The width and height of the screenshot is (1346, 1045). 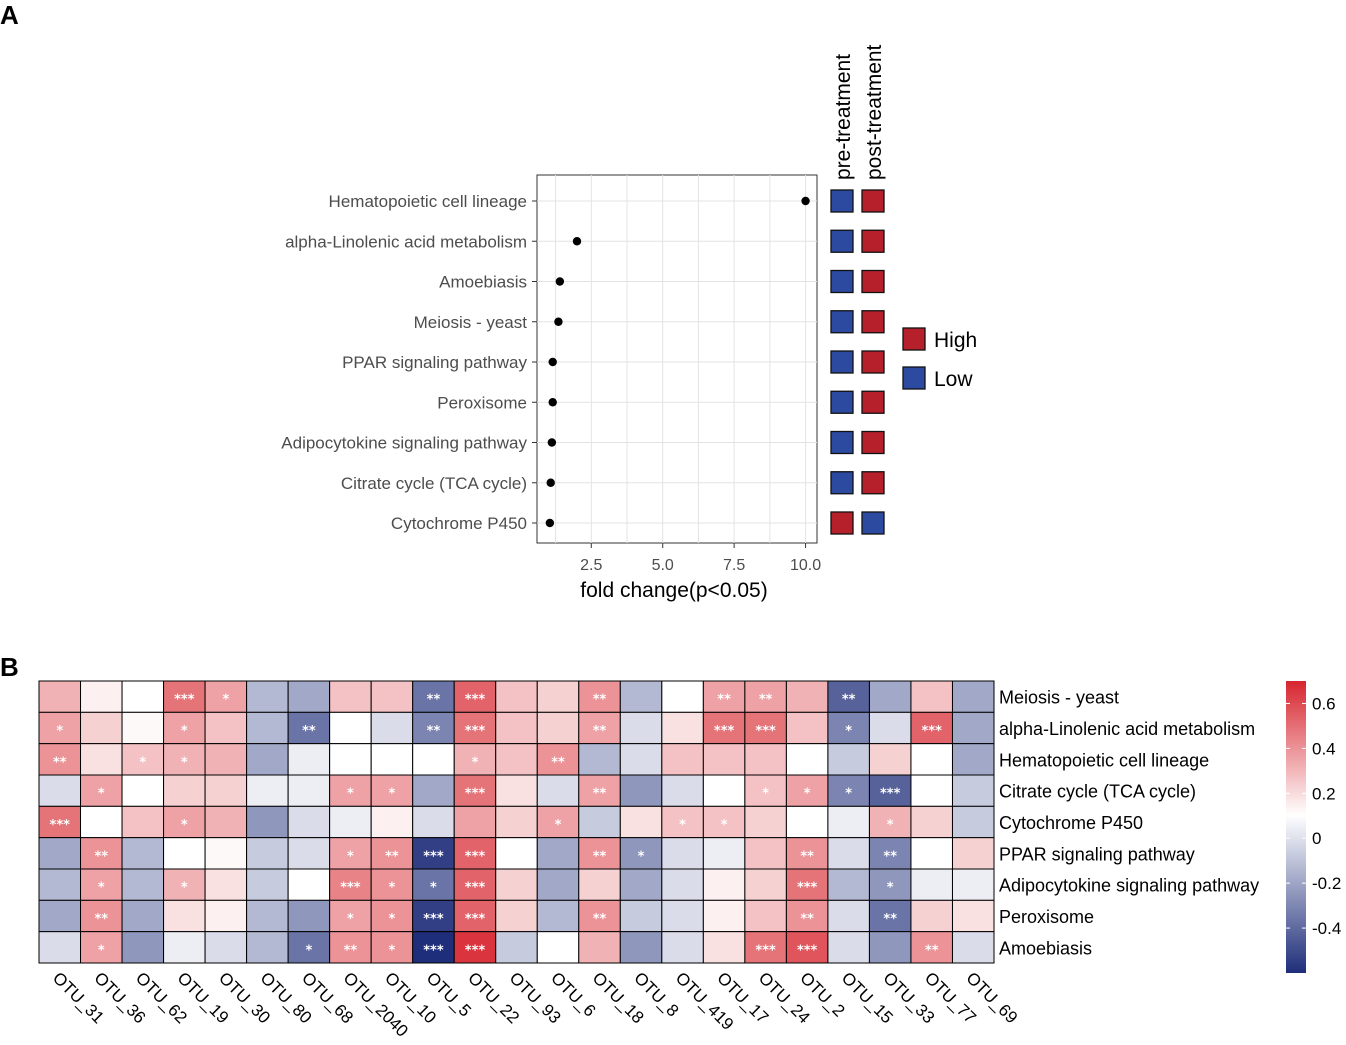 I want to click on post-treatment-low-square, so click(x=873, y=523).